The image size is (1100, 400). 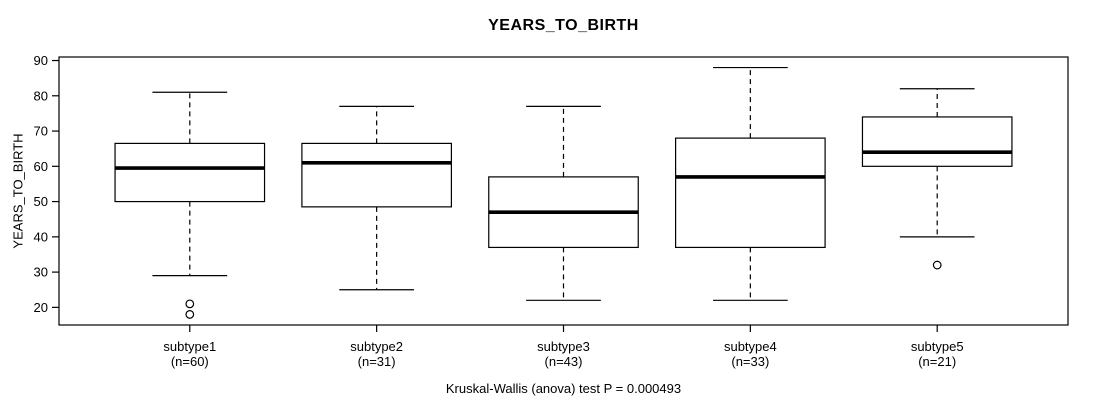 What do you see at coordinates (937, 141) in the screenshot?
I see `iqr-box-subtype5` at bounding box center [937, 141].